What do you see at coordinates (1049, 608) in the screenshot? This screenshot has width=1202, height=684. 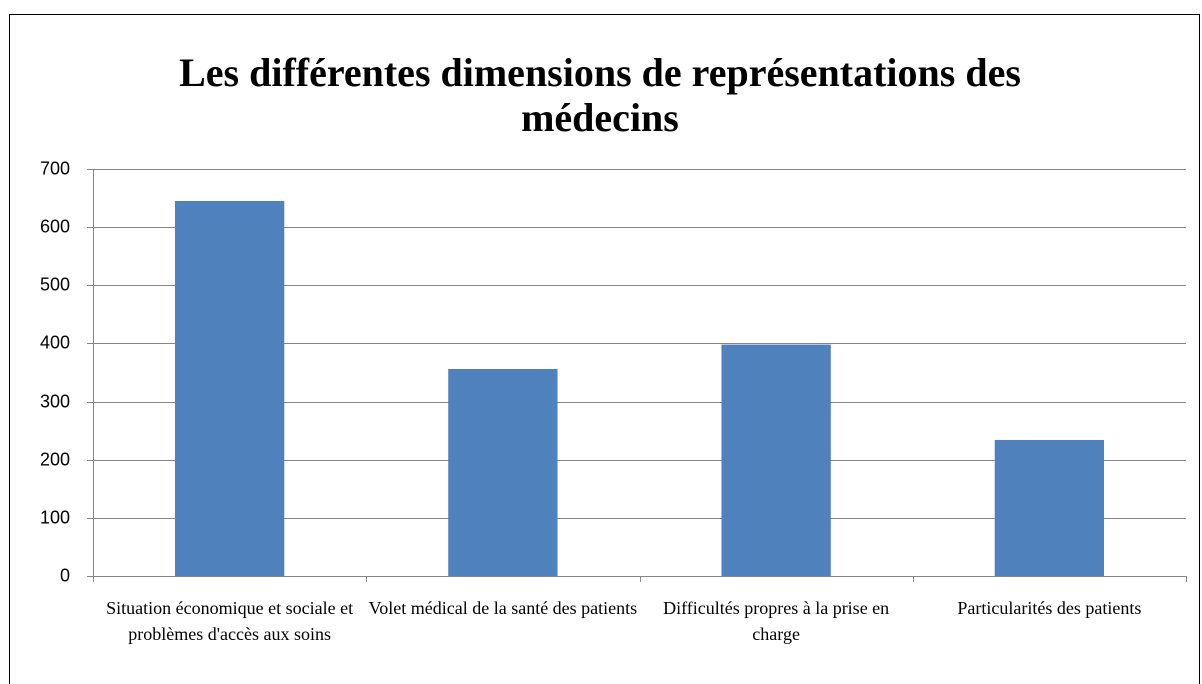 I see `x-tick-label: Particularités des patients` at bounding box center [1049, 608].